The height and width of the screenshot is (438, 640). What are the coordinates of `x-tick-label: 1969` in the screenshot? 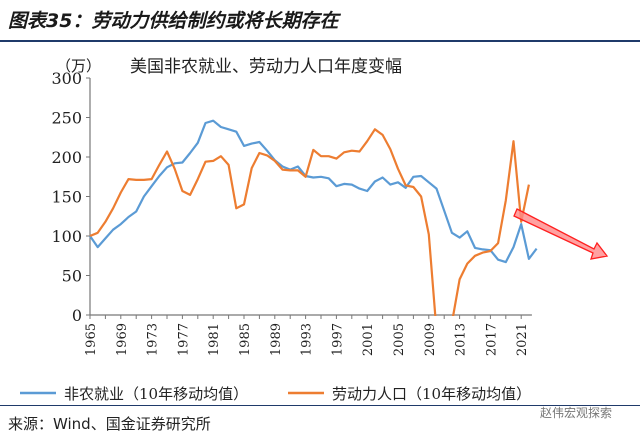 It's located at (122, 339).